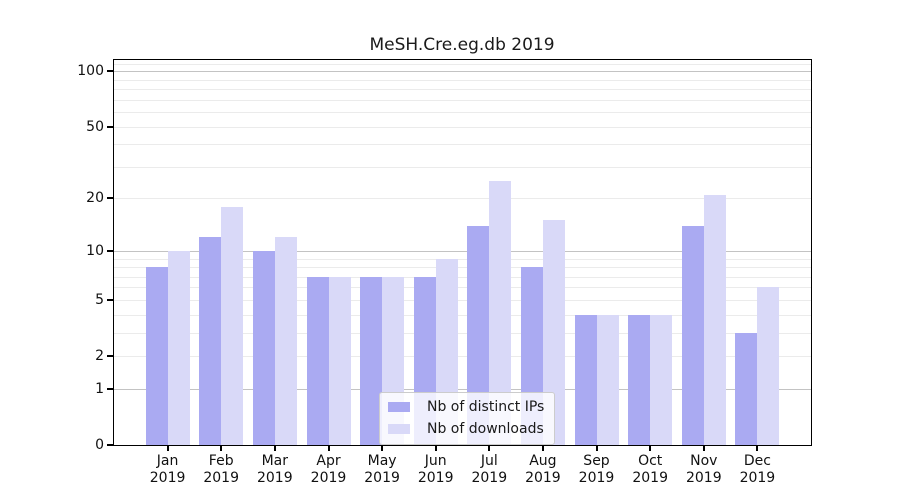 The width and height of the screenshot is (900, 500). What do you see at coordinates (596, 448) in the screenshot?
I see `x-tick-sep` at bounding box center [596, 448].